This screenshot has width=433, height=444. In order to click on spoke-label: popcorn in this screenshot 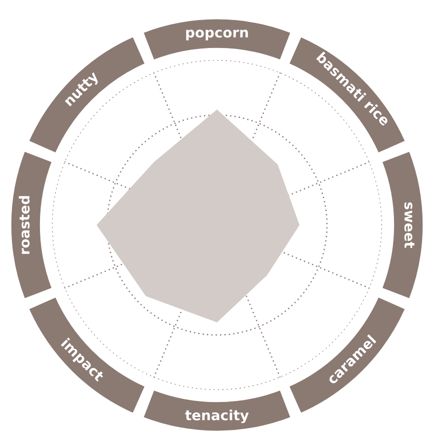, I will do `click(217, 35)`.